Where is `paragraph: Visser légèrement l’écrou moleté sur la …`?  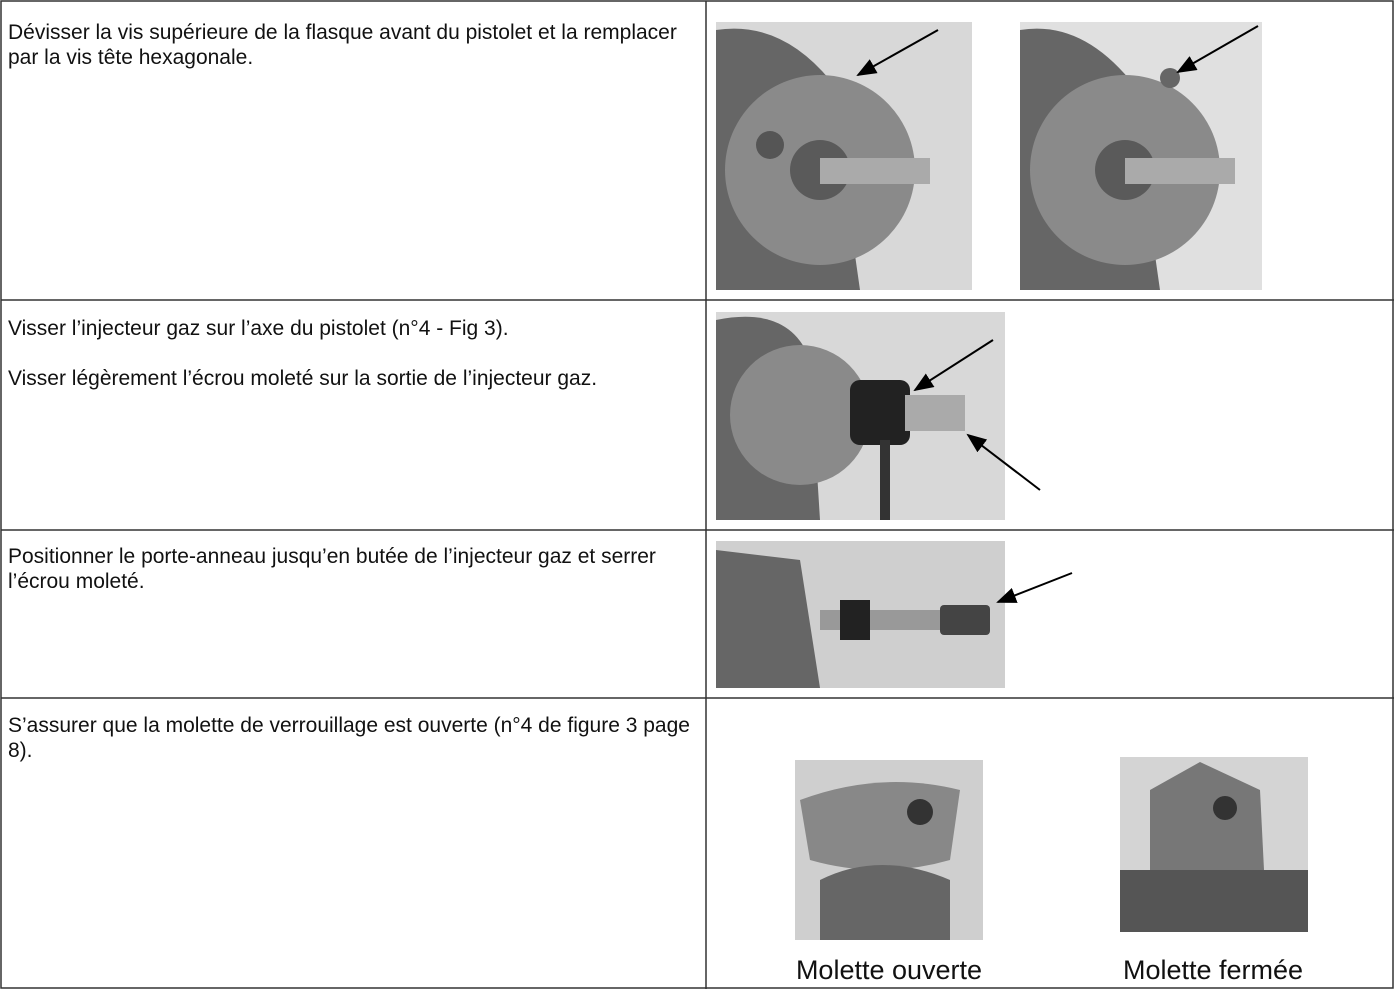
paragraph: Visser légèrement l’écrou moleté sur la … is located at coordinates (303, 378).